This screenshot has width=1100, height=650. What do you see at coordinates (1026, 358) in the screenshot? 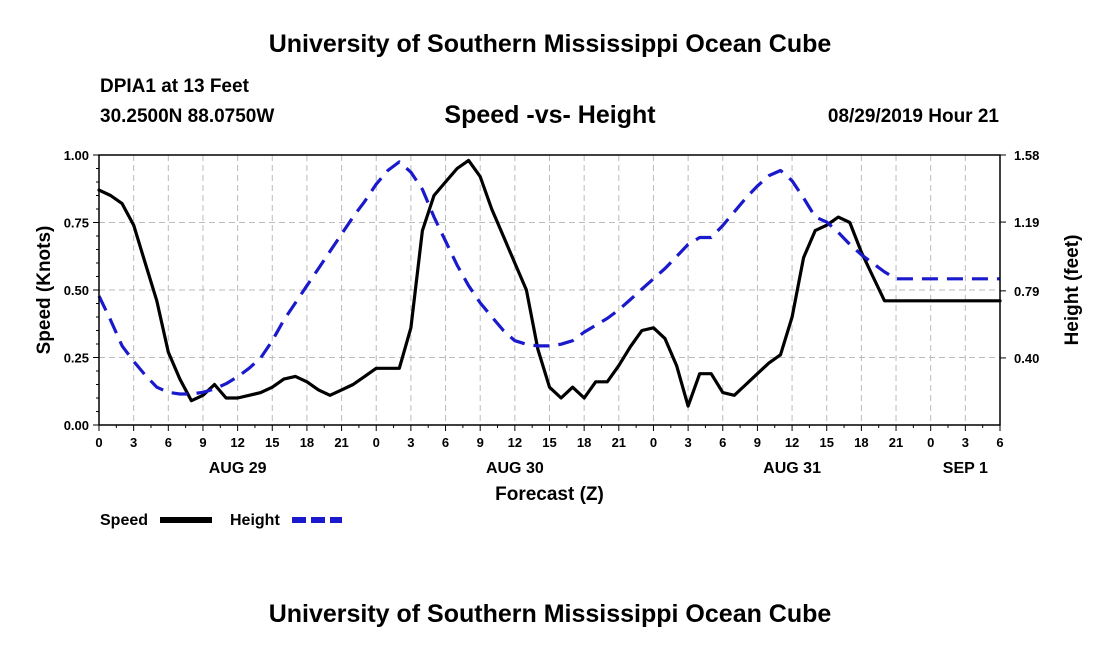
I see `y2-tick-label: 0.40` at bounding box center [1026, 358].